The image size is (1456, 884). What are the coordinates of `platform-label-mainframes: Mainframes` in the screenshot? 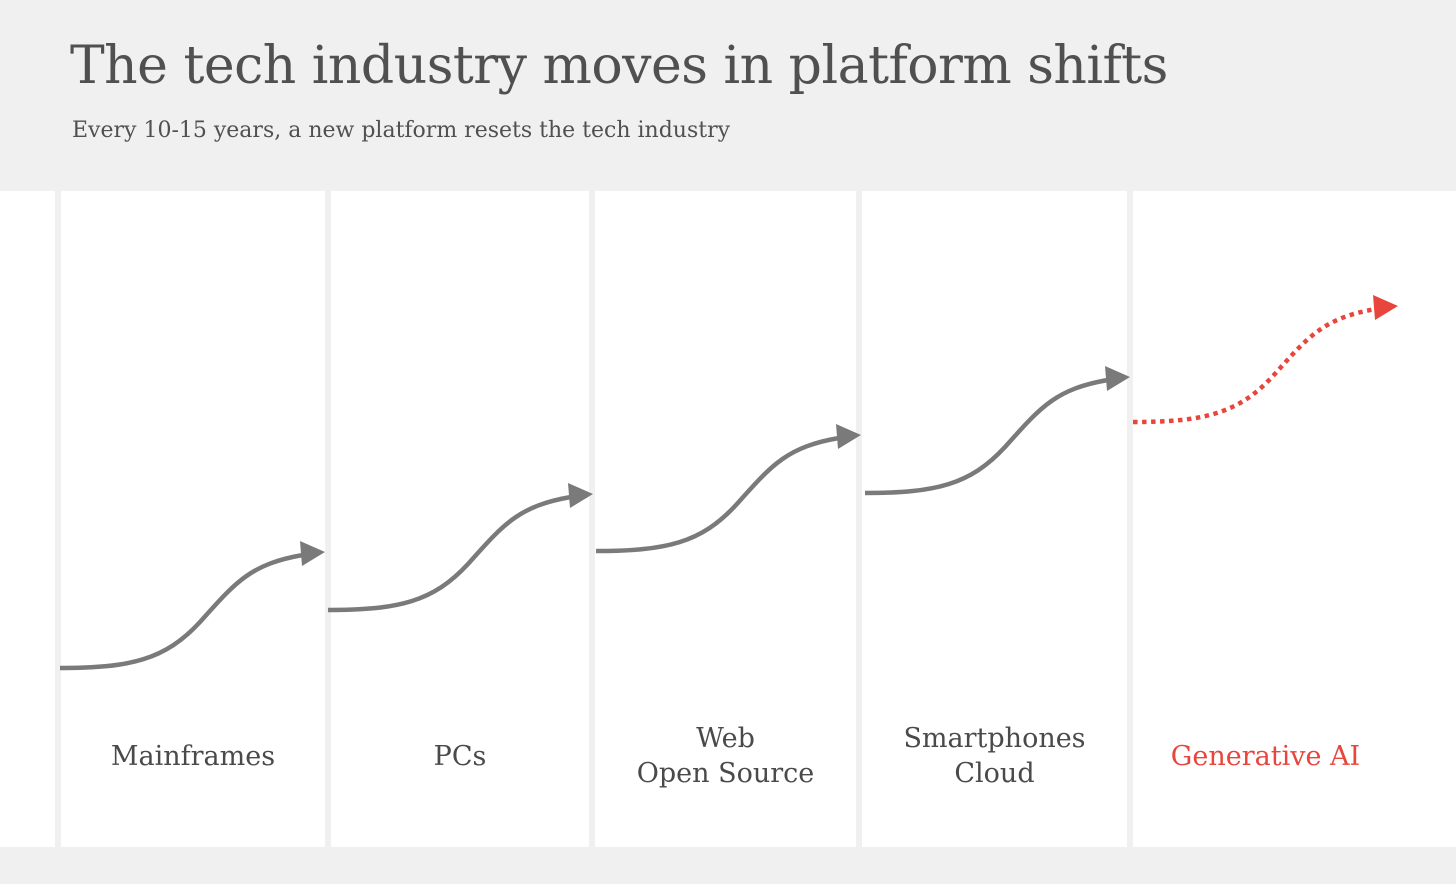 It's located at (193, 756).